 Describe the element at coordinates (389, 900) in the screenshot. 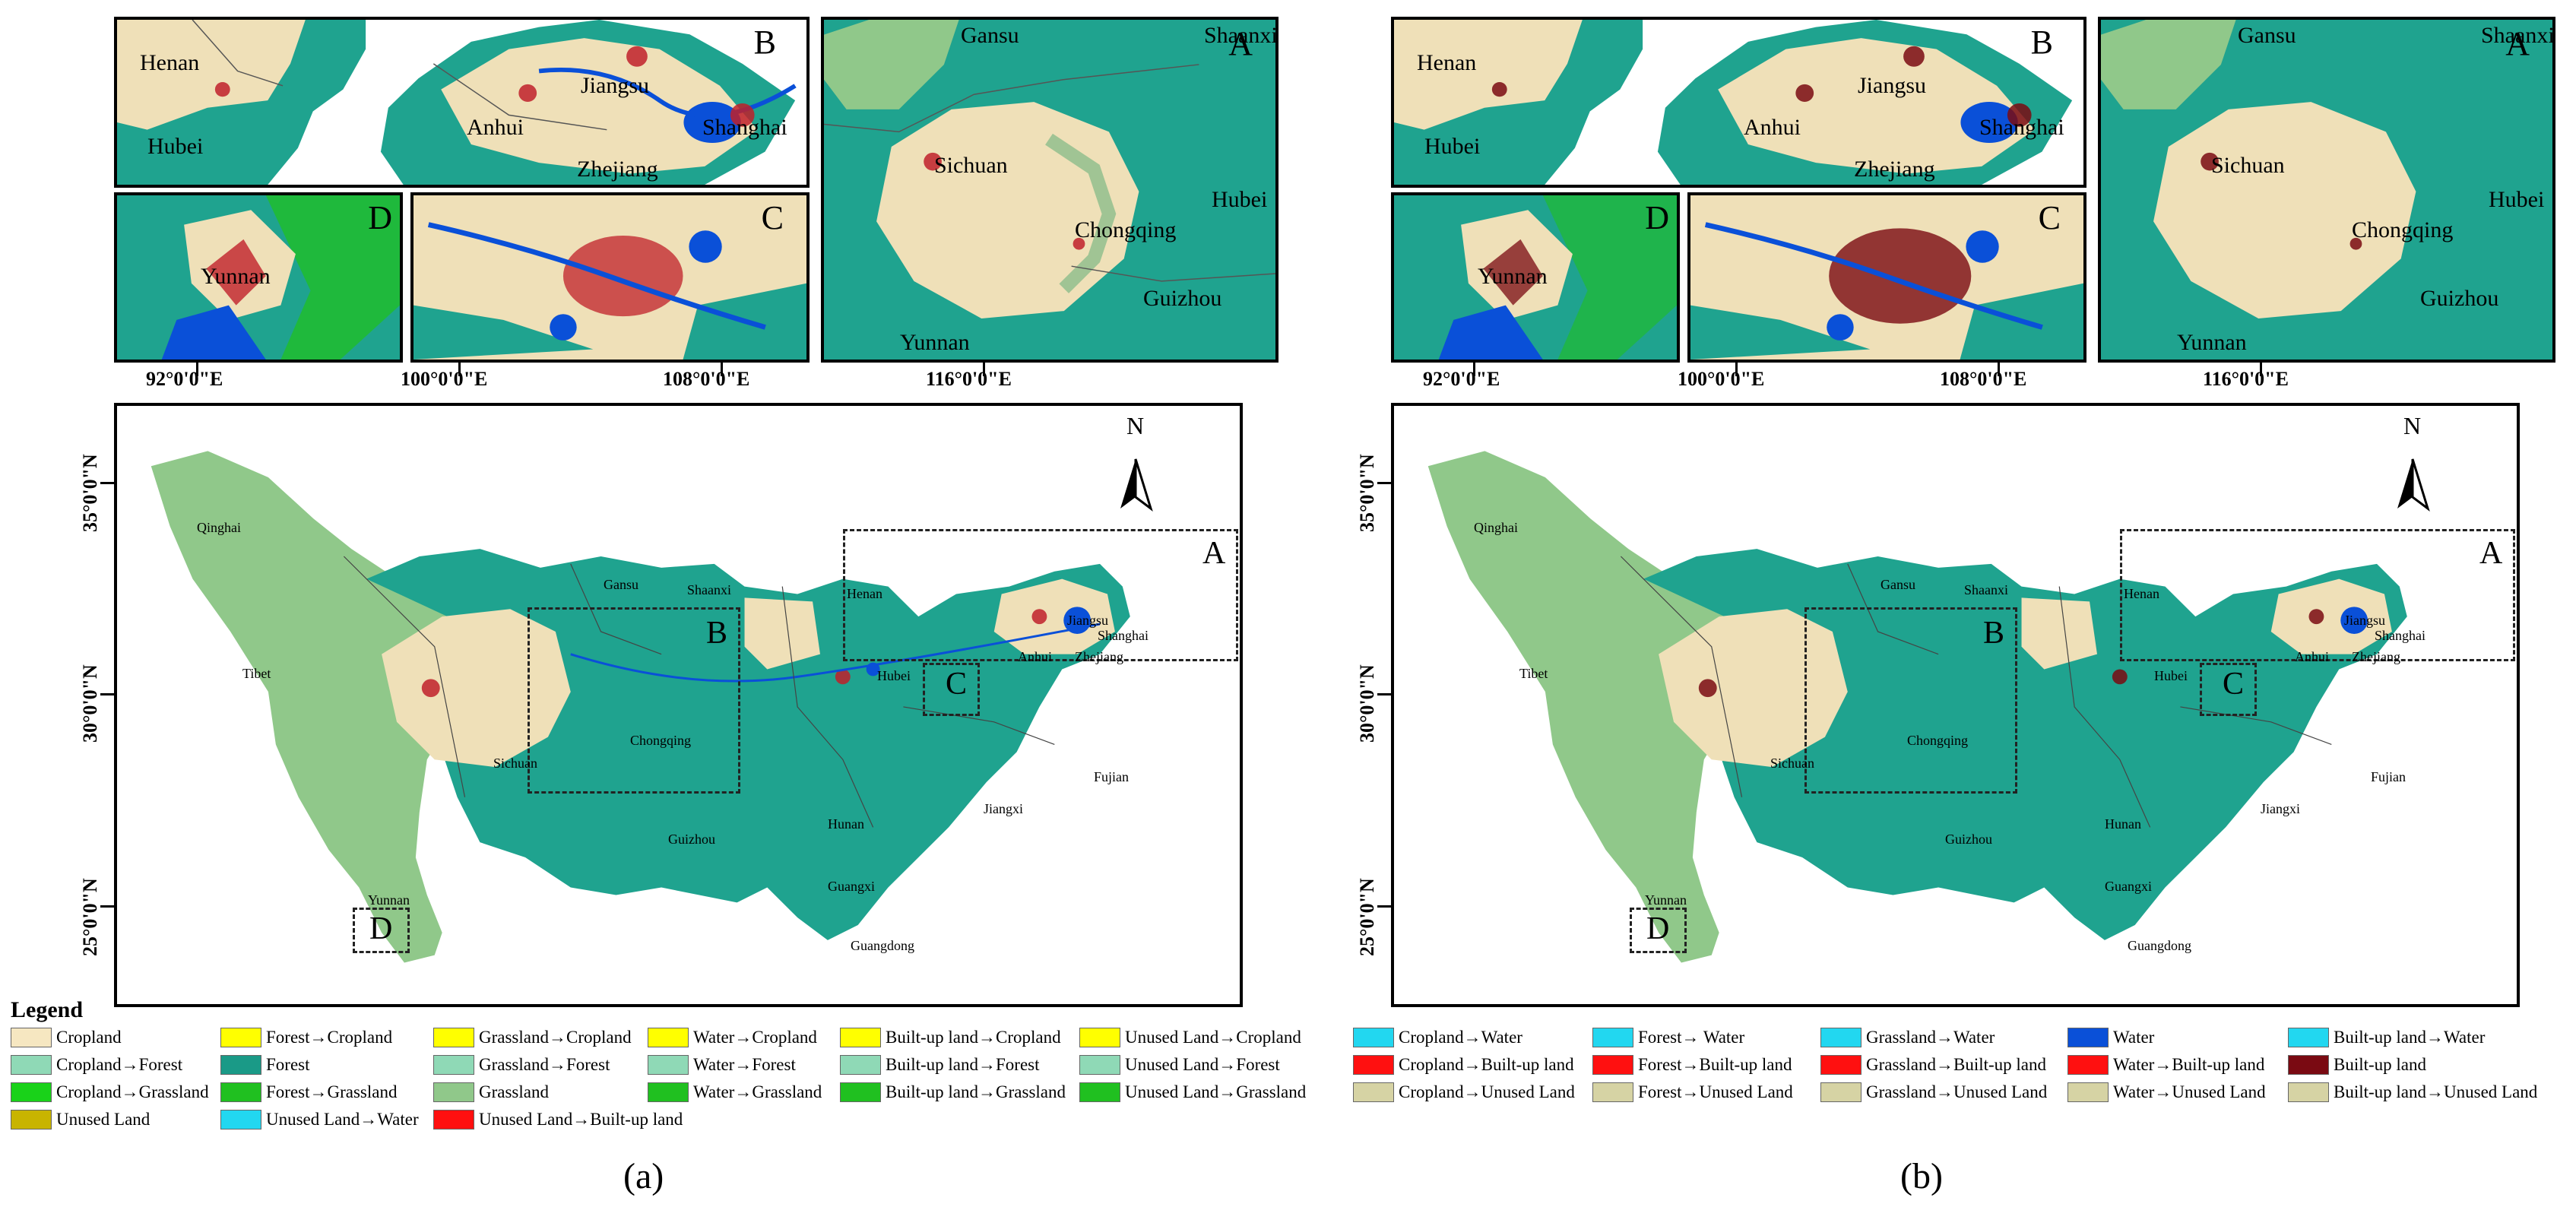

I see `main-place-yunnan: Yunnan` at that location.